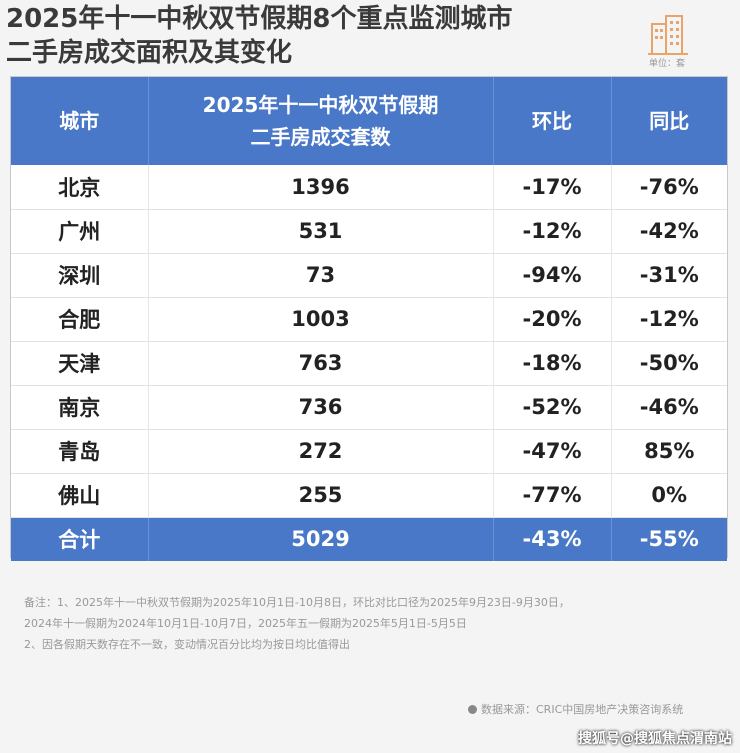 Image resolution: width=740 pixels, height=753 pixels. I want to click on table-row: 深圳 73 -94% -31%, so click(369, 275).